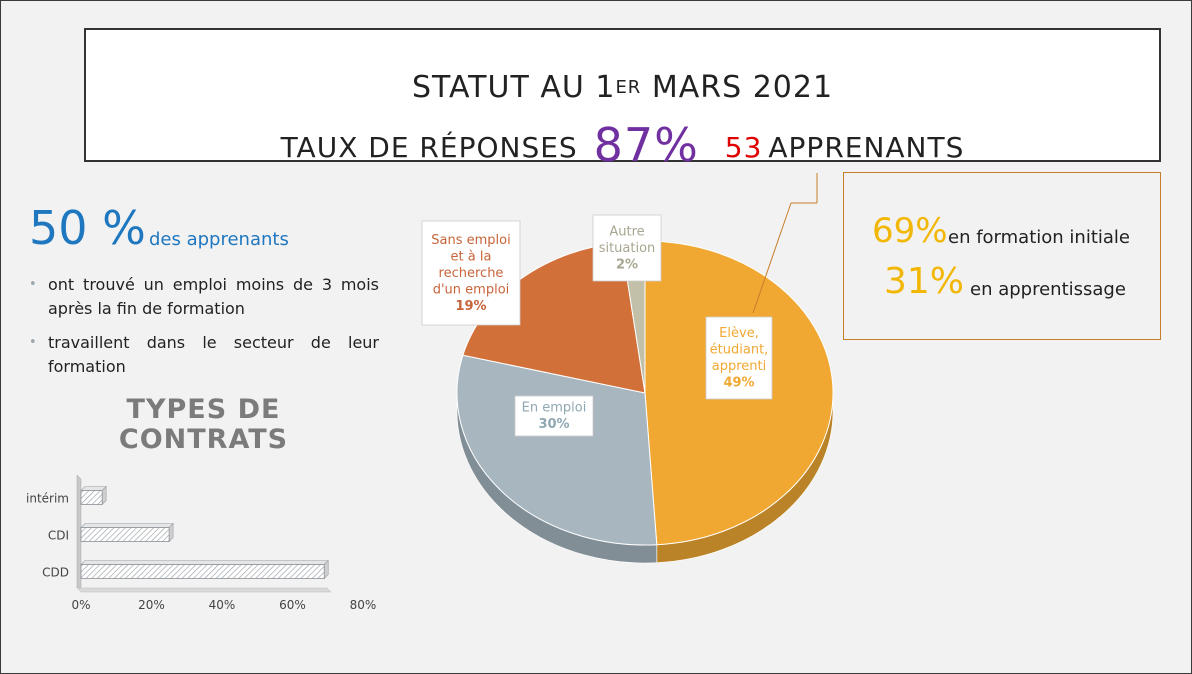  What do you see at coordinates (204, 590) in the screenshot?
I see `bar-axis-floor` at bounding box center [204, 590].